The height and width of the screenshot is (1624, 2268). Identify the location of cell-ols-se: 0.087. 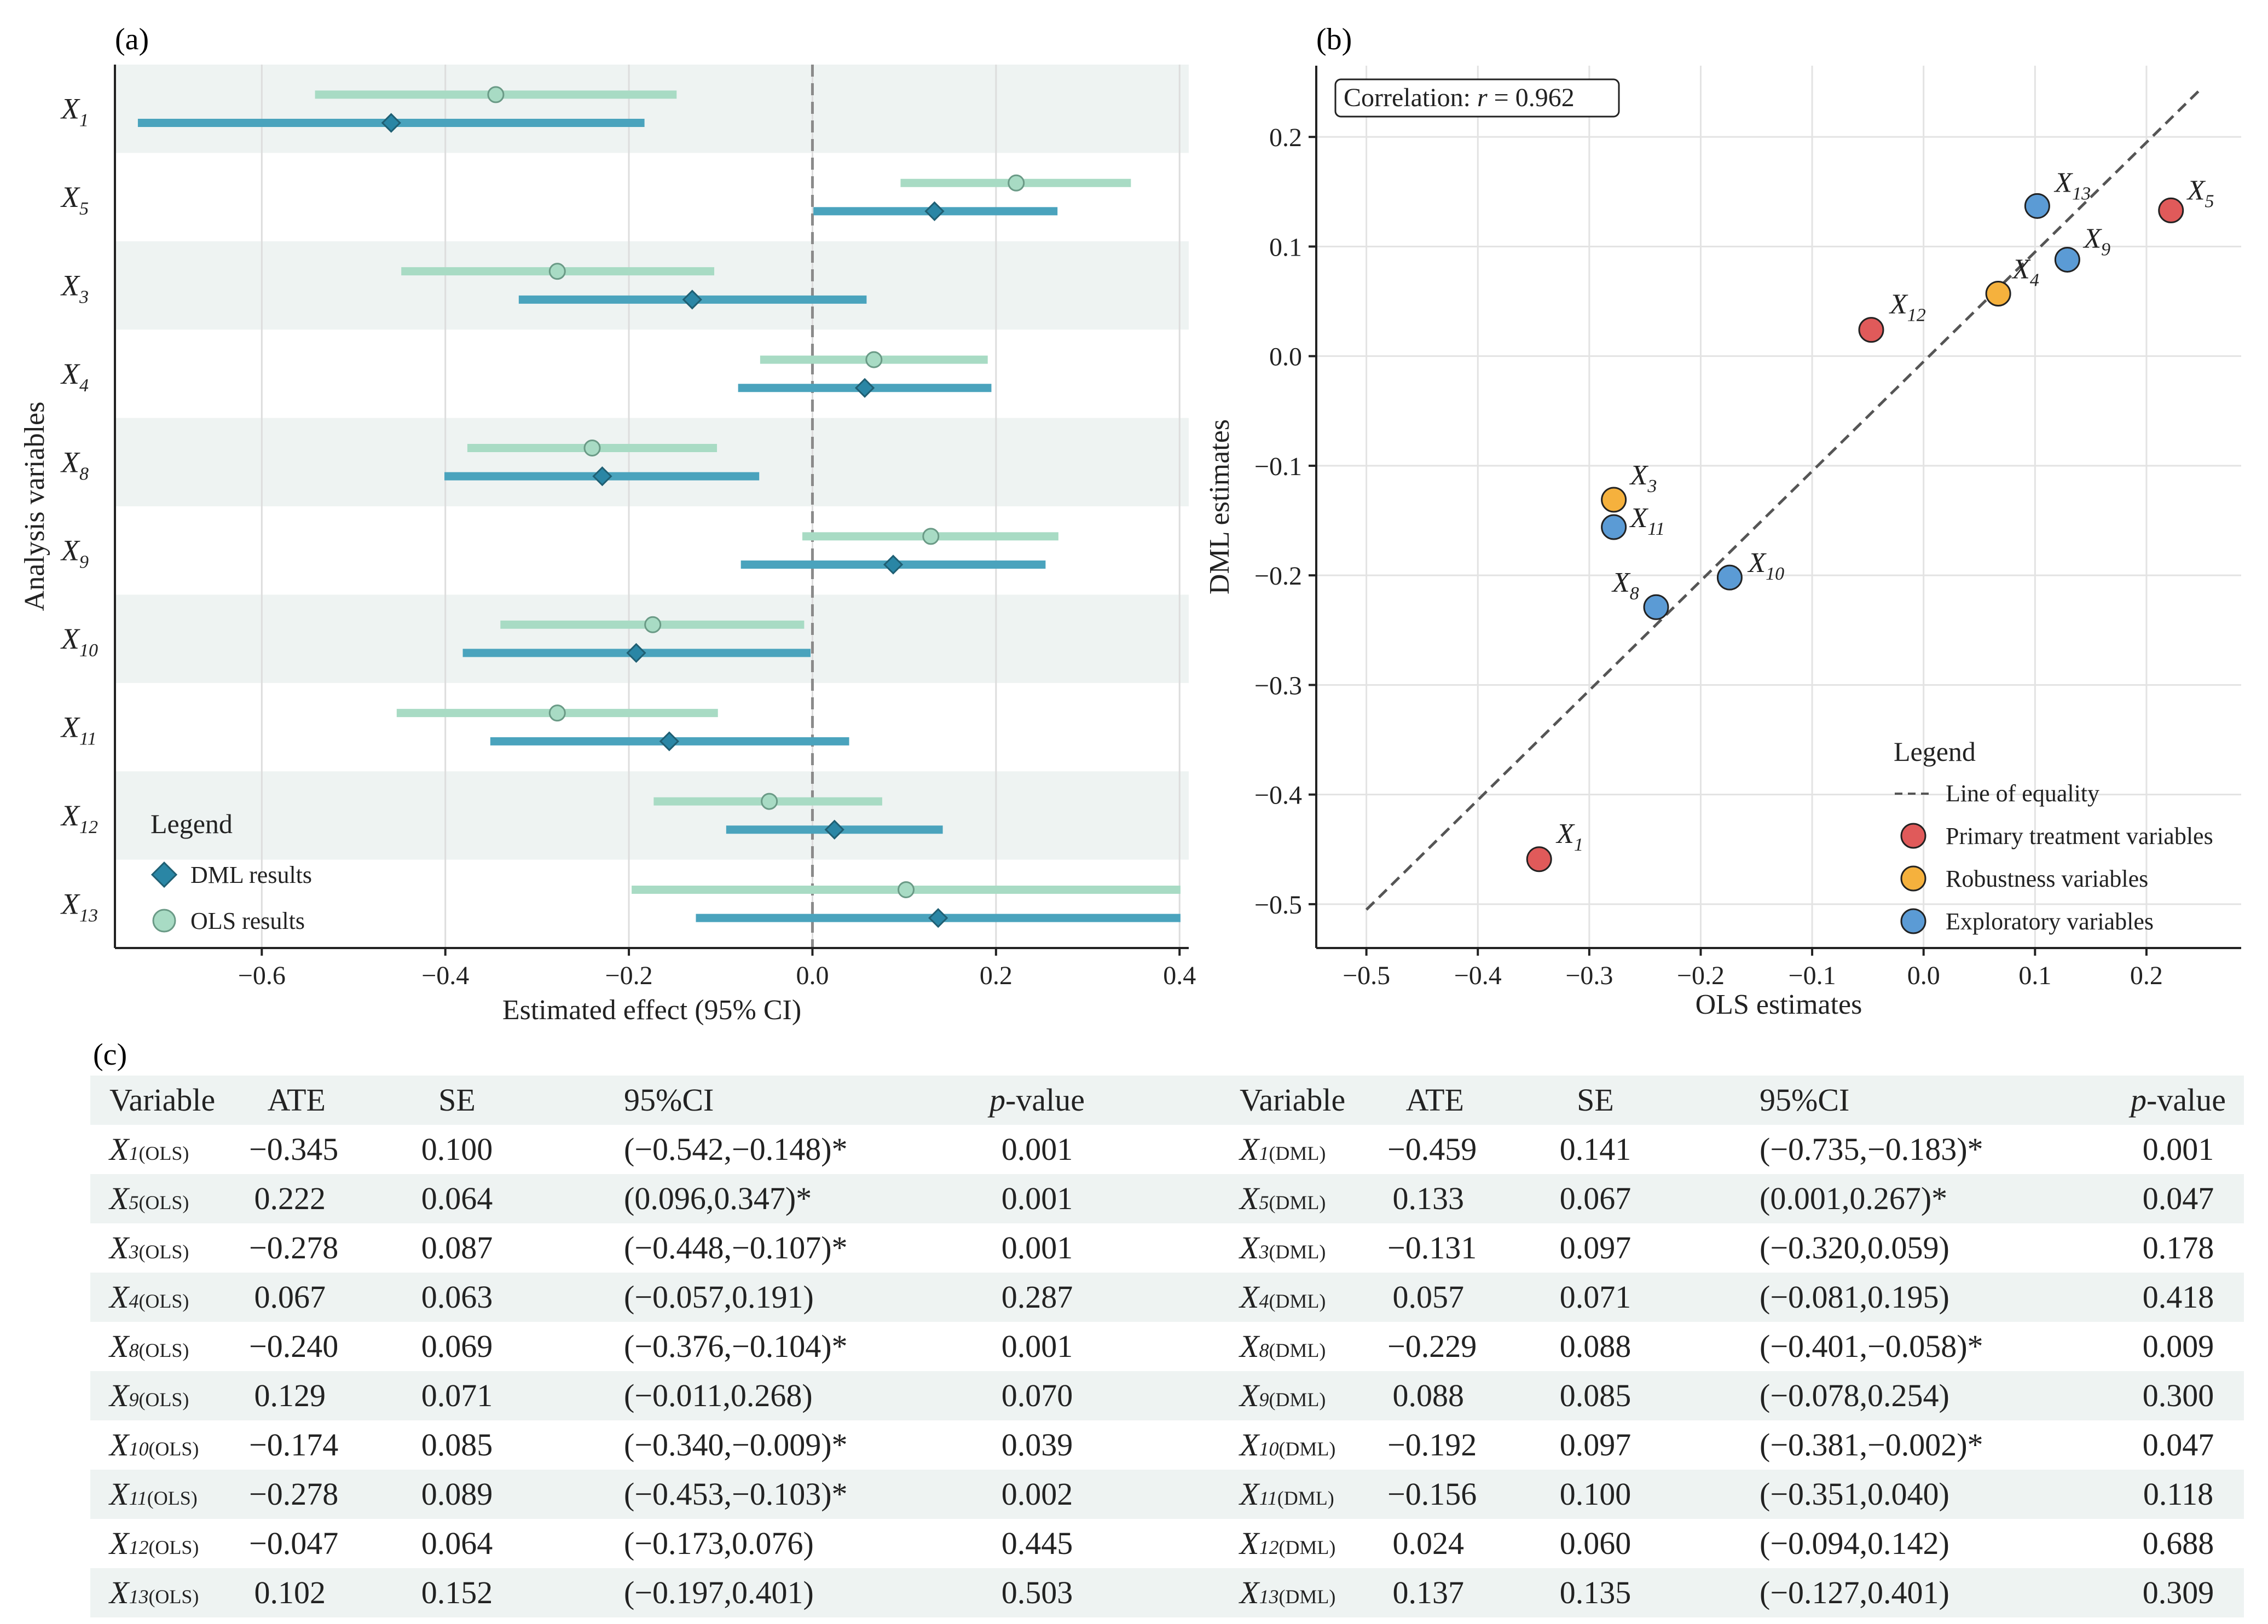
(457, 1247).